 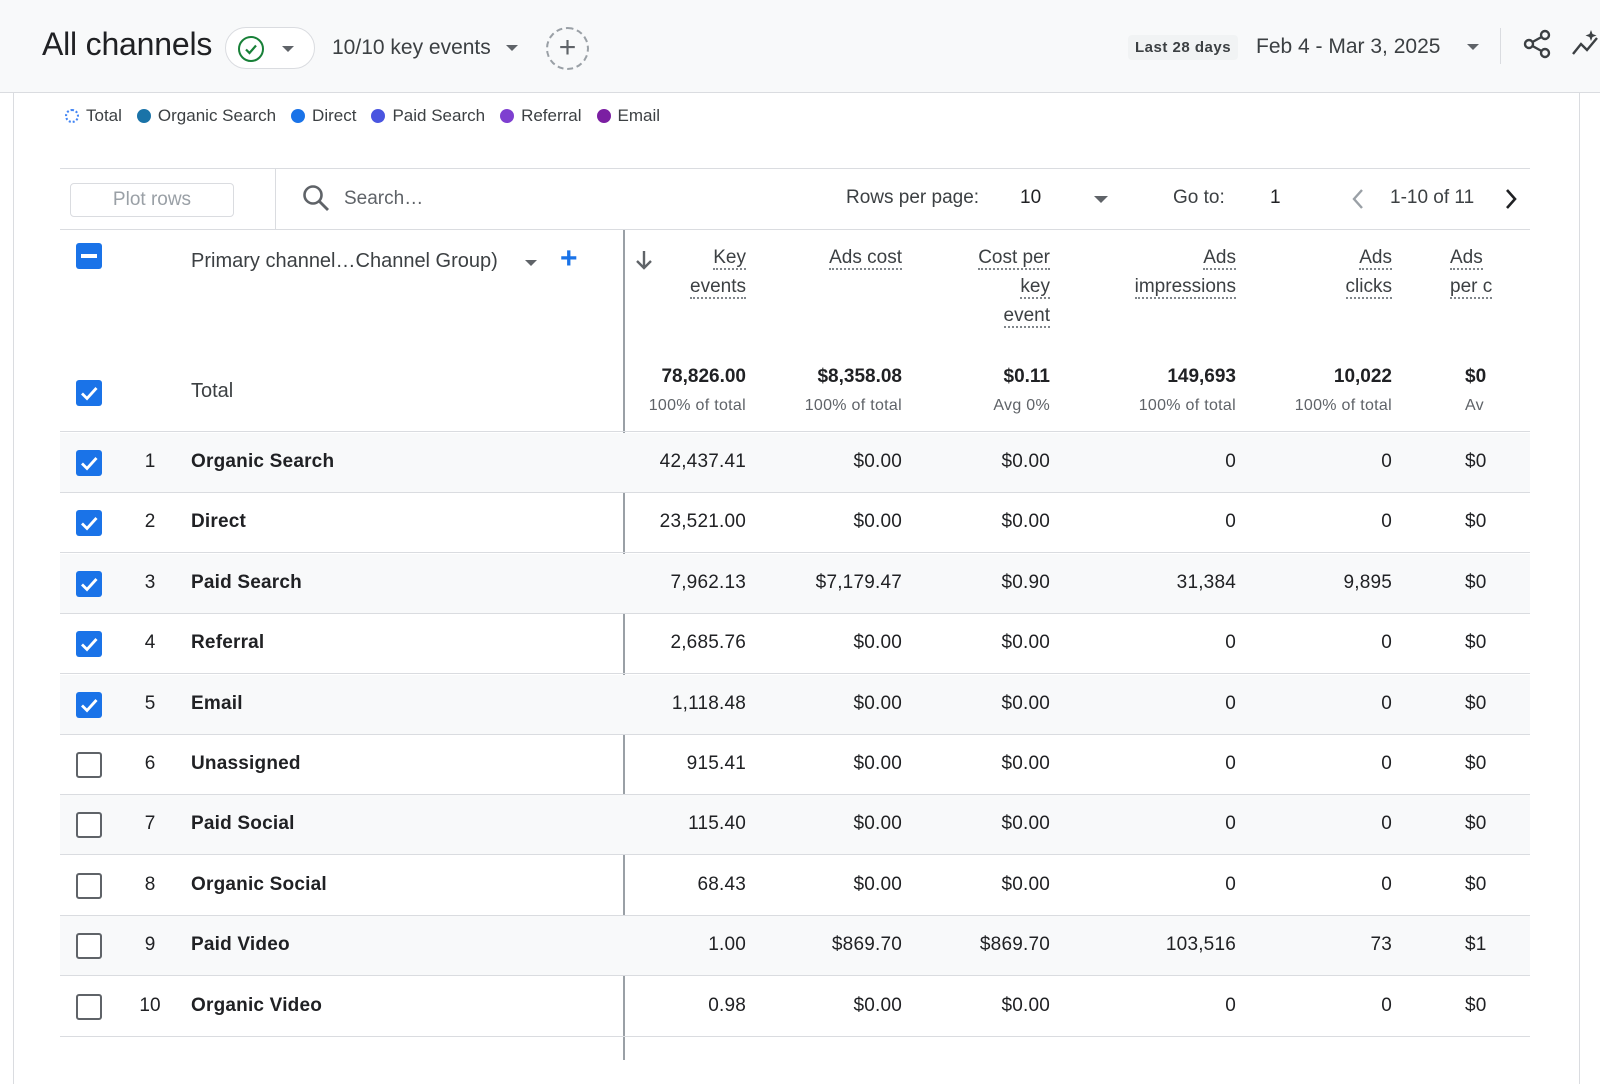 I want to click on table-row: 5 Email 1,118.48 $0.00 $0.00 0 0 $0, so click(x=795, y=704).